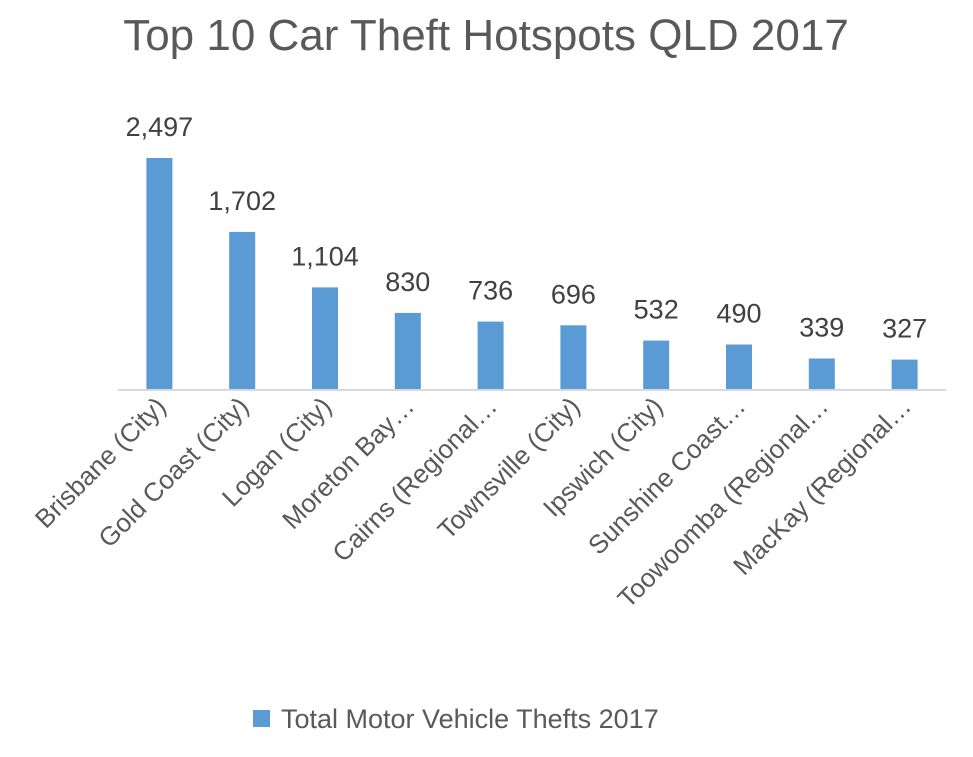 Image resolution: width=973 pixels, height=757 pixels. I want to click on data-label: 2,497, so click(160, 127).